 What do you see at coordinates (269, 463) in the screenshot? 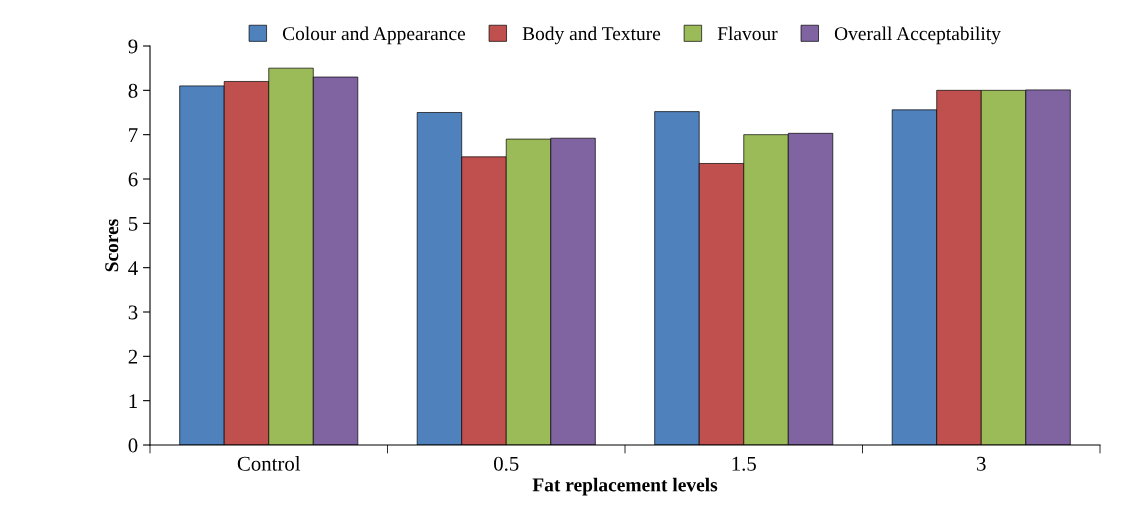
I see `x-tick-label: Control` at bounding box center [269, 463].